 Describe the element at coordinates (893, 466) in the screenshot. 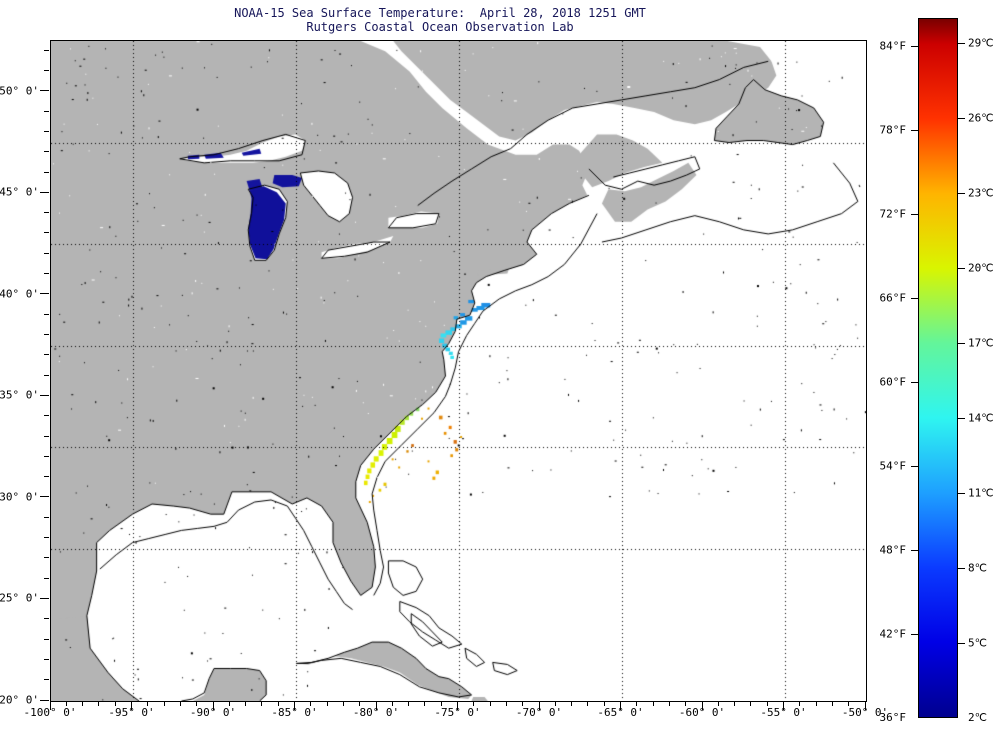

I see `colorbar-label-fahrenheit: 54°F` at that location.